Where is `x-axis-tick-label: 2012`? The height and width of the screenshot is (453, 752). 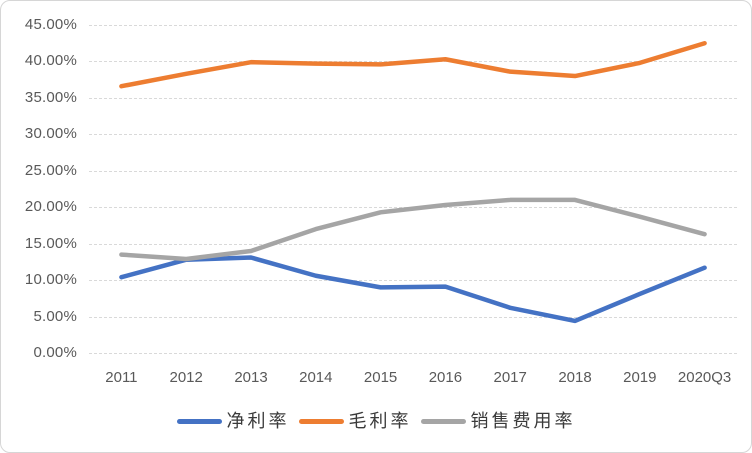
x-axis-tick-label: 2012 is located at coordinates (186, 377).